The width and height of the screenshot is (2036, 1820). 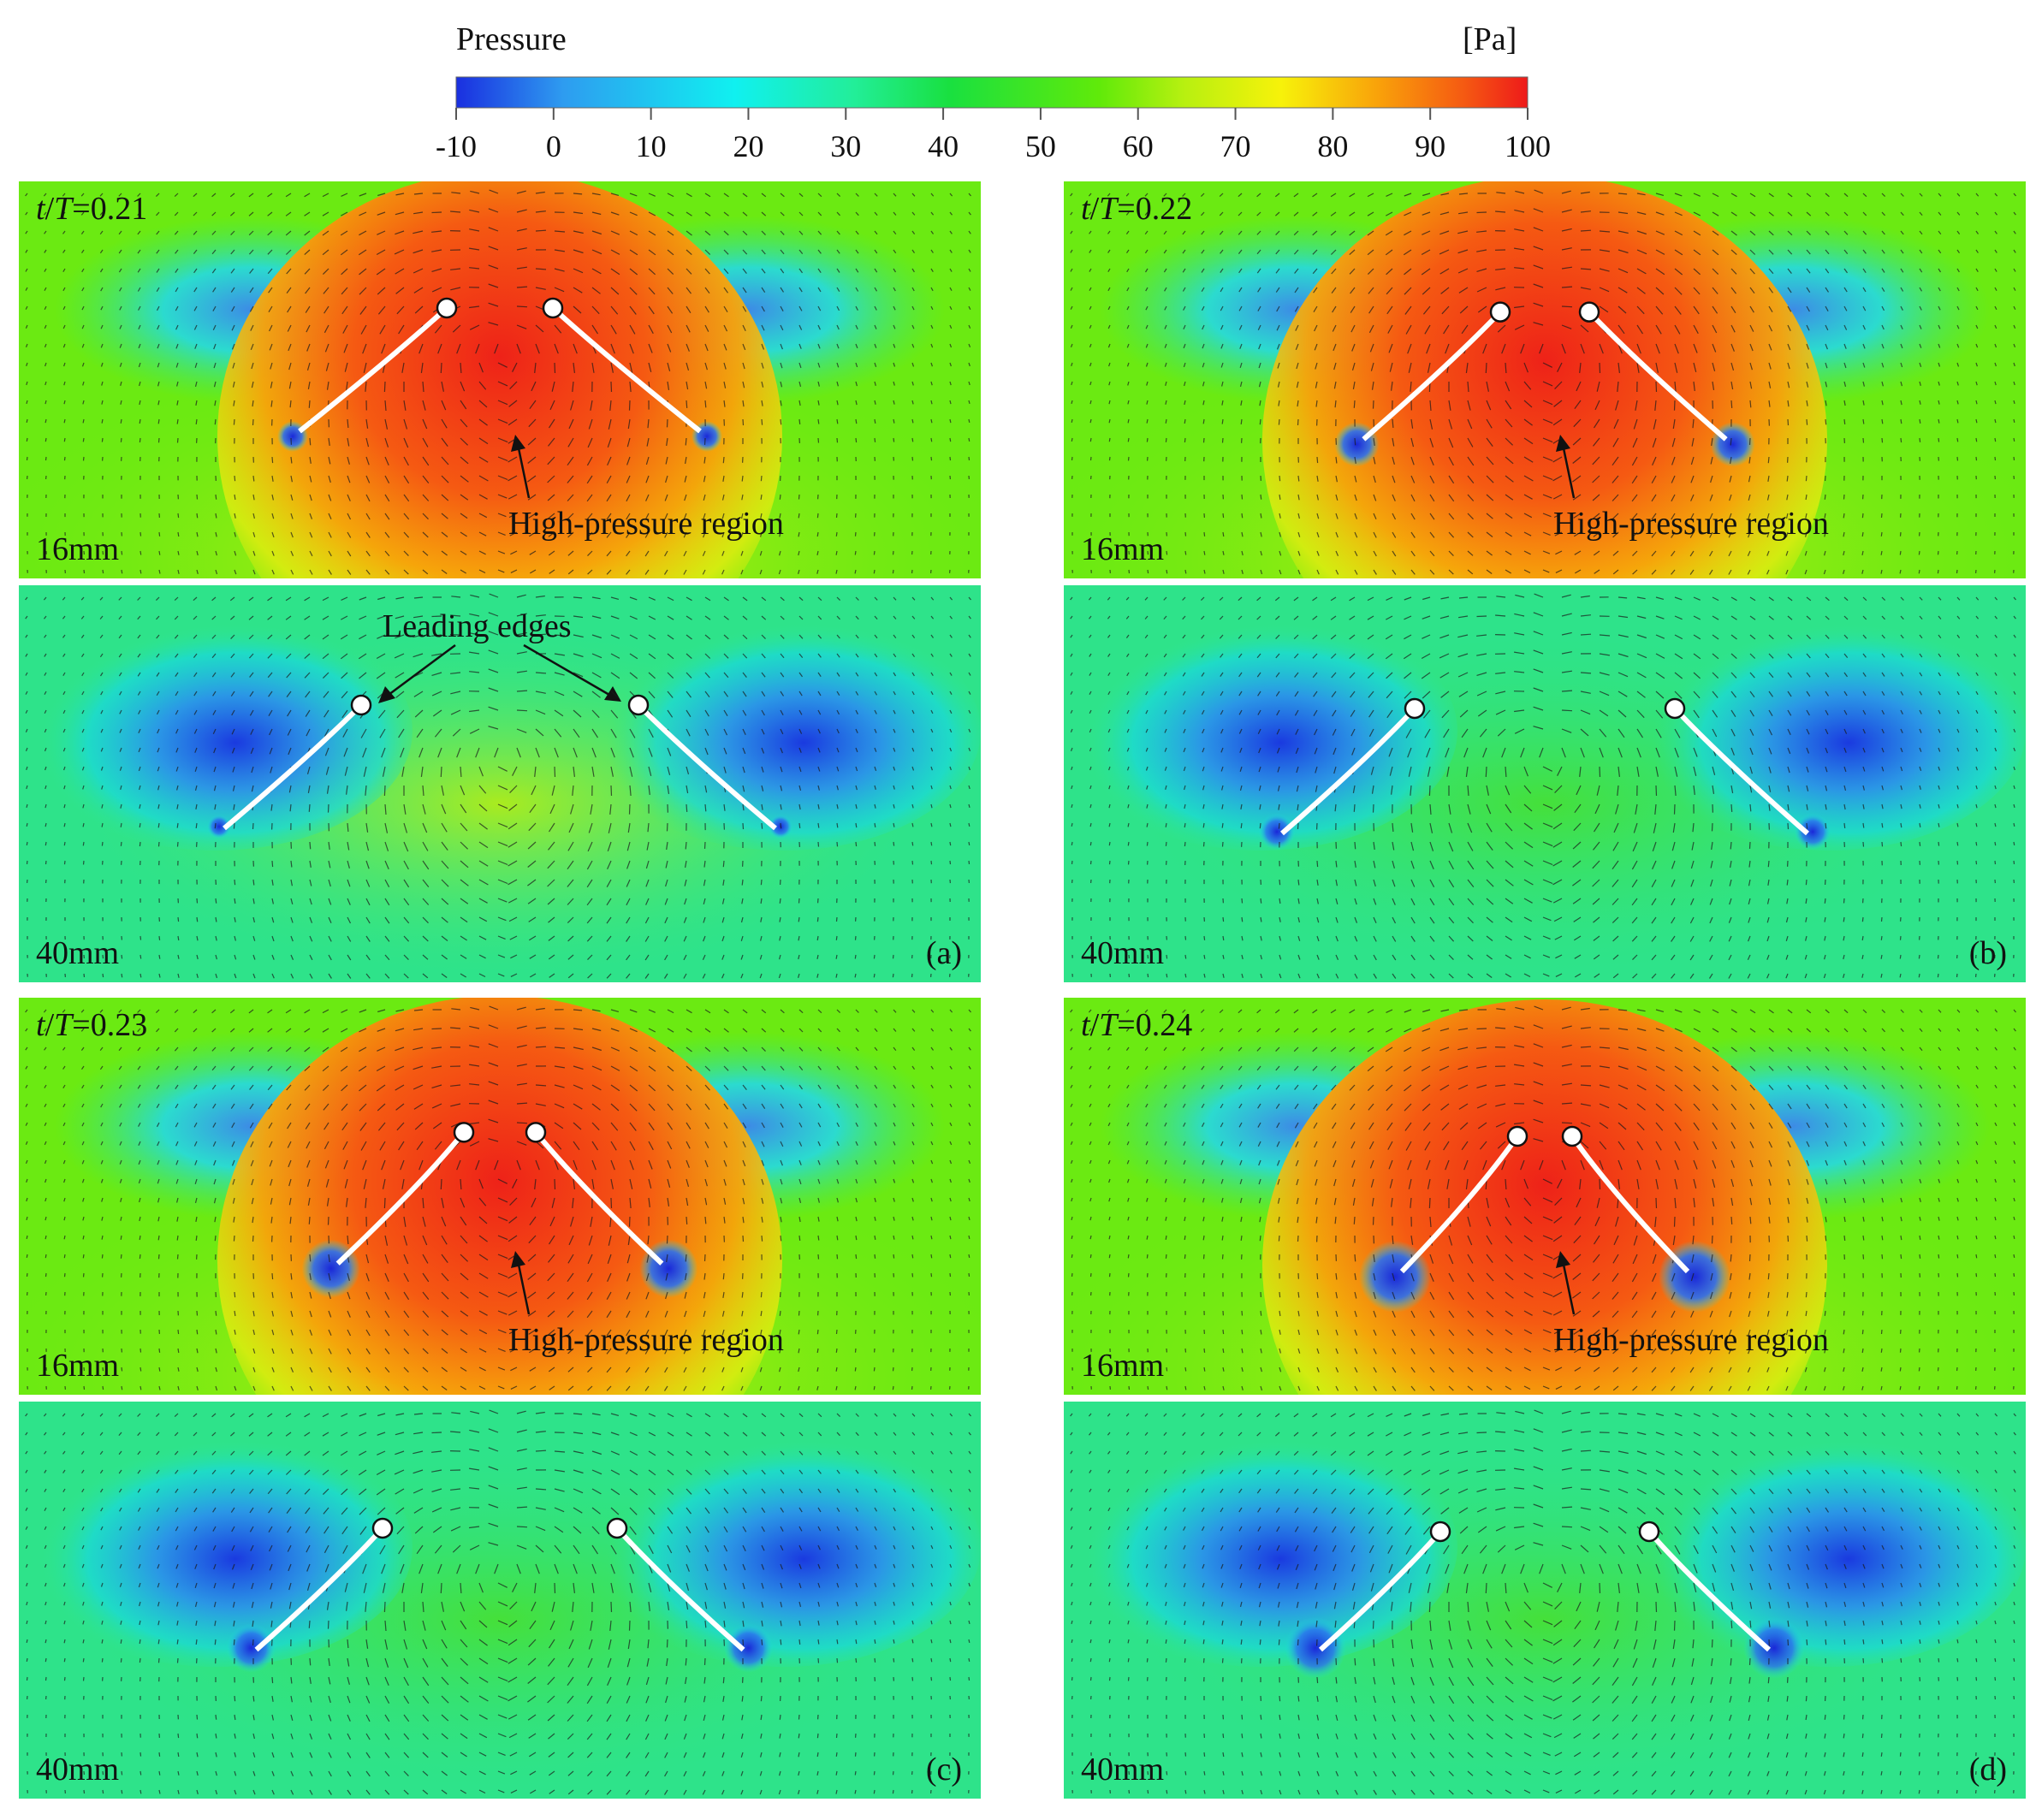 I want to click on colorbar-tick-label: 100, so click(x=1528, y=146).